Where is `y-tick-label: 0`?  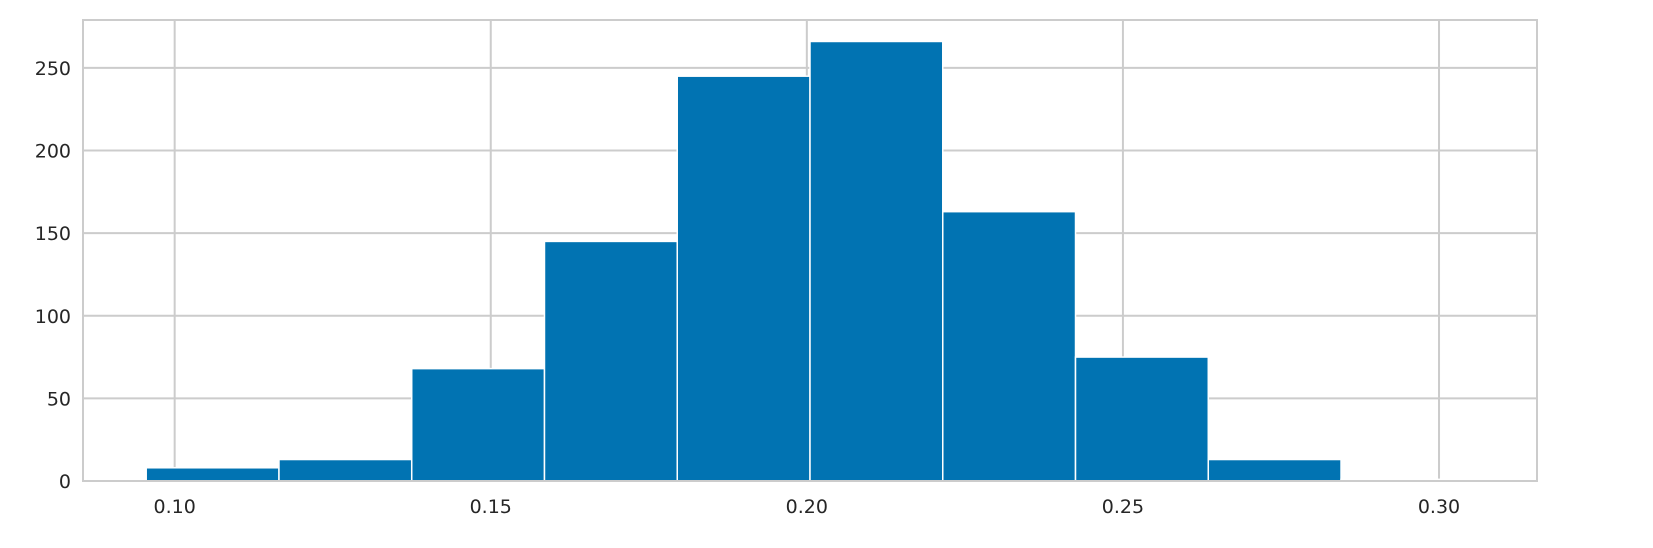
y-tick-label: 0 is located at coordinates (65, 482).